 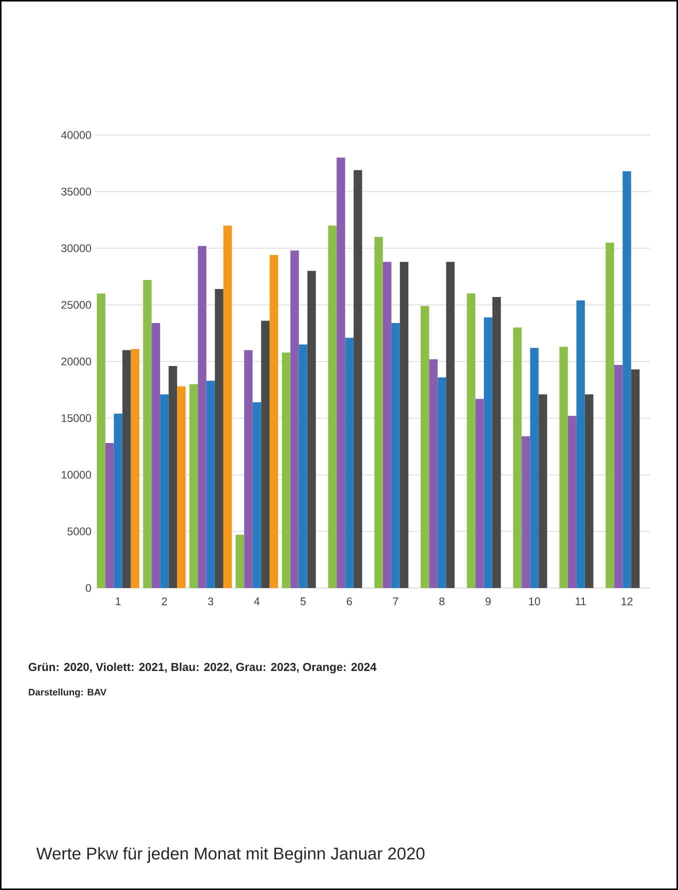 I want to click on y-tick-label: 35000, so click(x=76, y=192).